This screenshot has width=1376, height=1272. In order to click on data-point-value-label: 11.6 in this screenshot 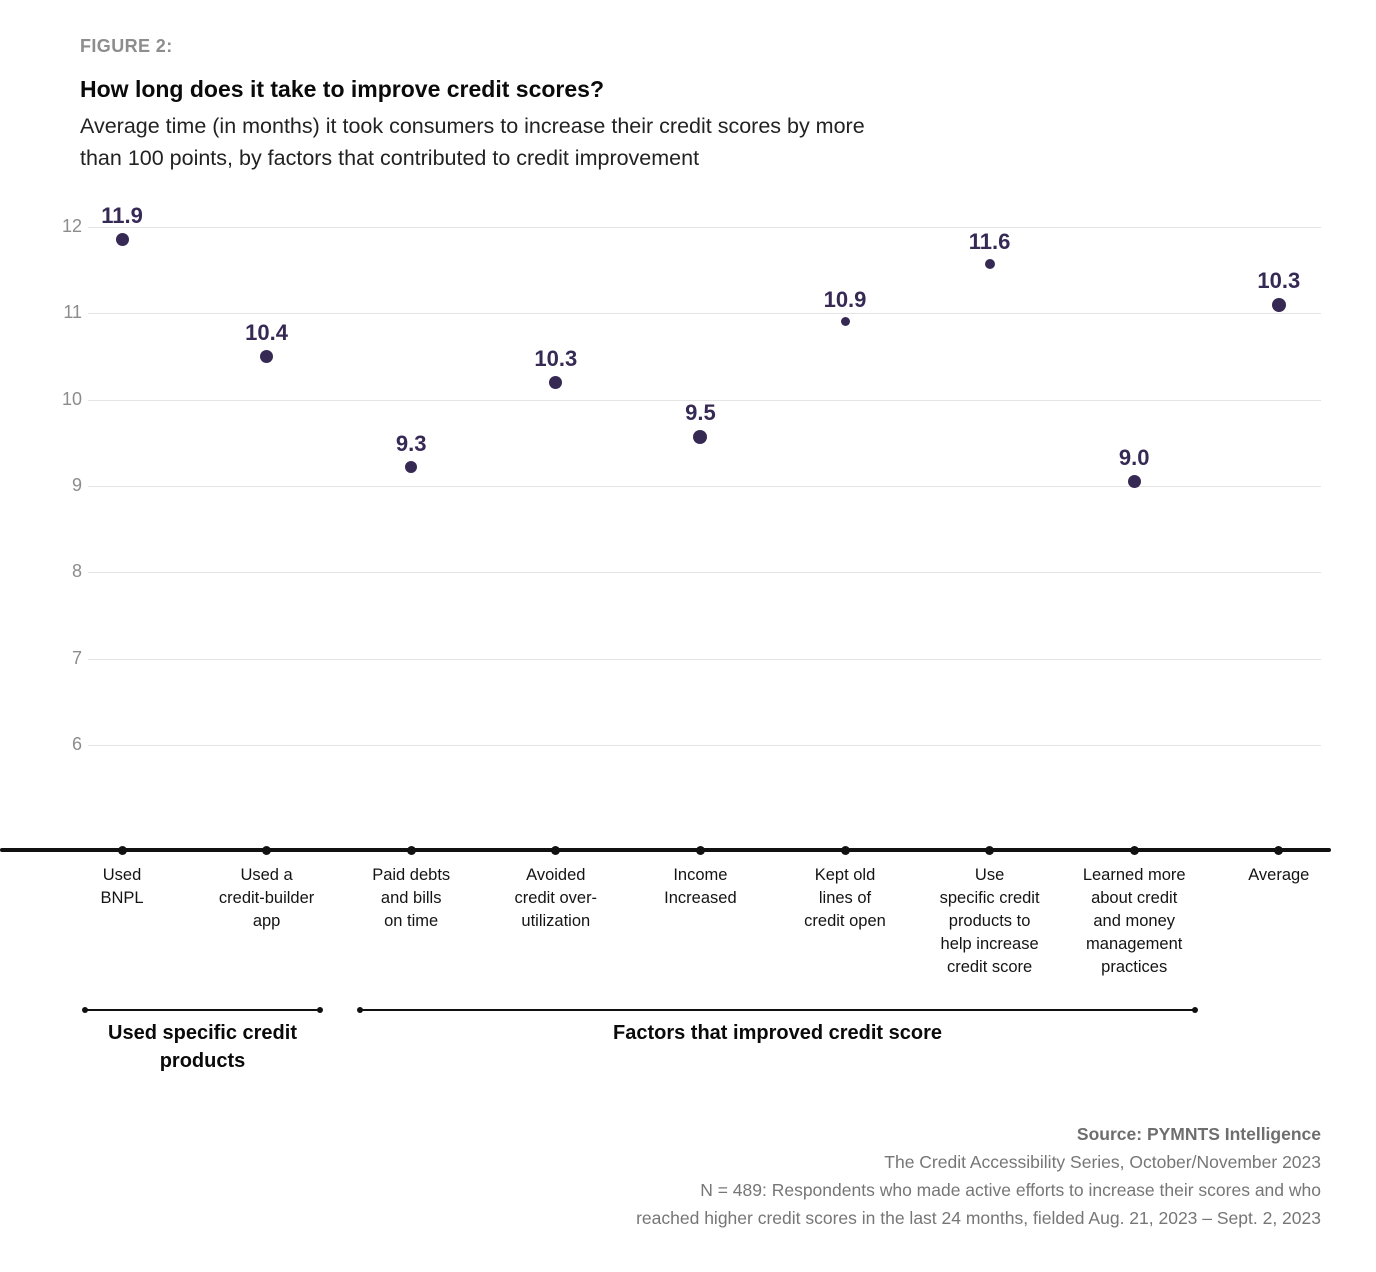, I will do `click(989, 242)`.